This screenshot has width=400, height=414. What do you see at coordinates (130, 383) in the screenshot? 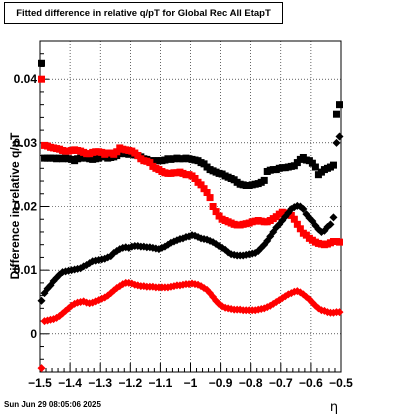
I see `x-tick-label: −1.2` at bounding box center [130, 383].